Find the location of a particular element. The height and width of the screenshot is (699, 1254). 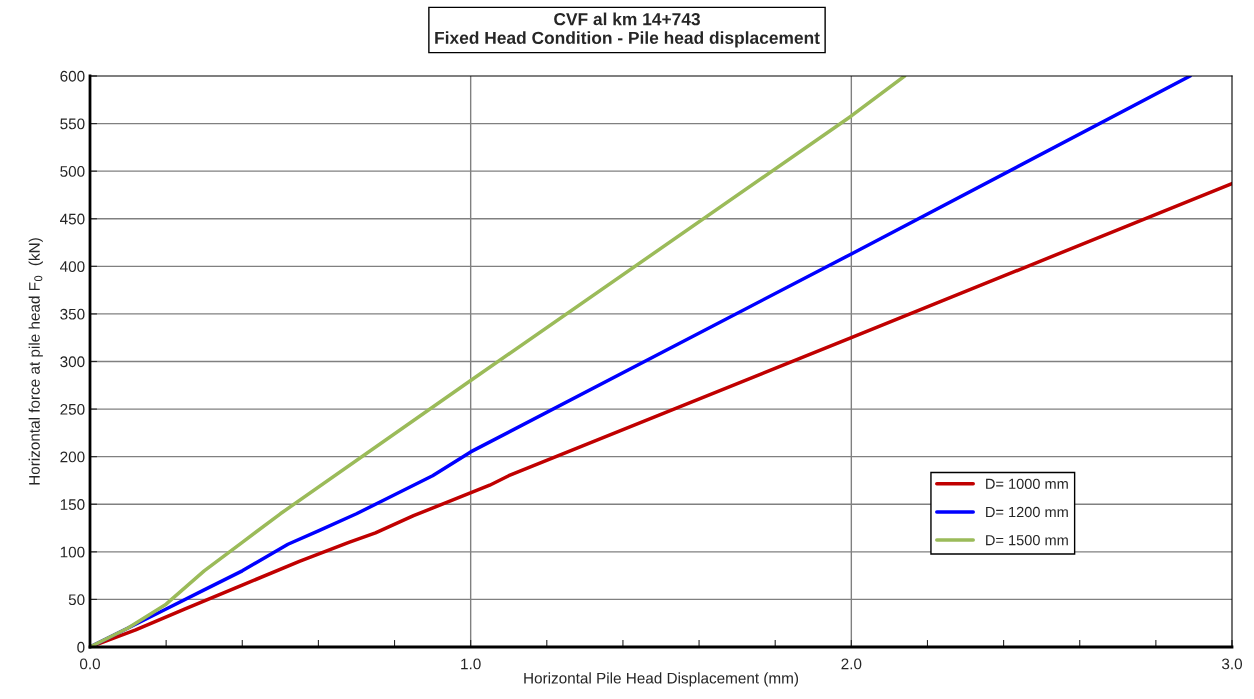

y-tick-label: 300 is located at coordinates (72, 362).